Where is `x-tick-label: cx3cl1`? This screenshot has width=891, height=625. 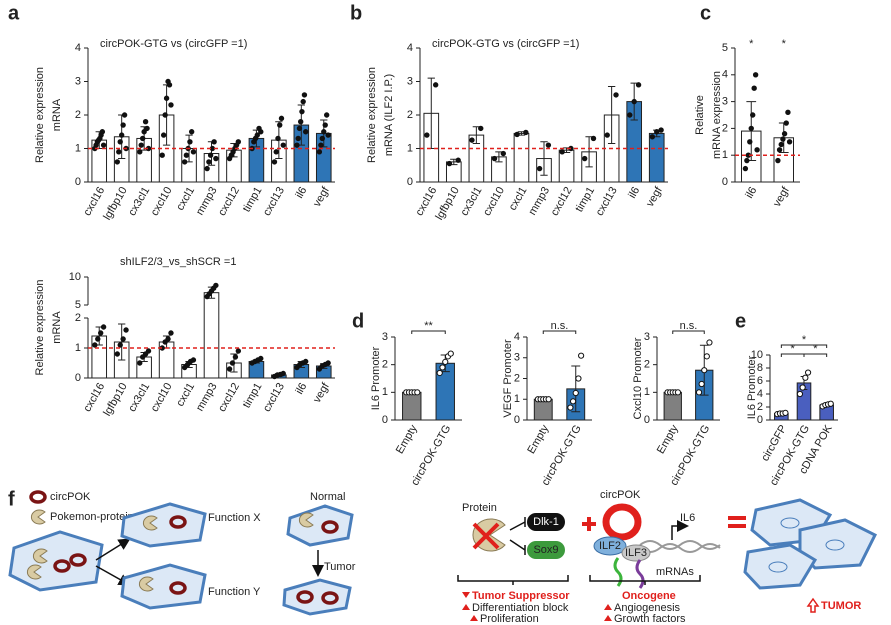
x-tick-label: cx3cl1 is located at coordinates (139, 201).